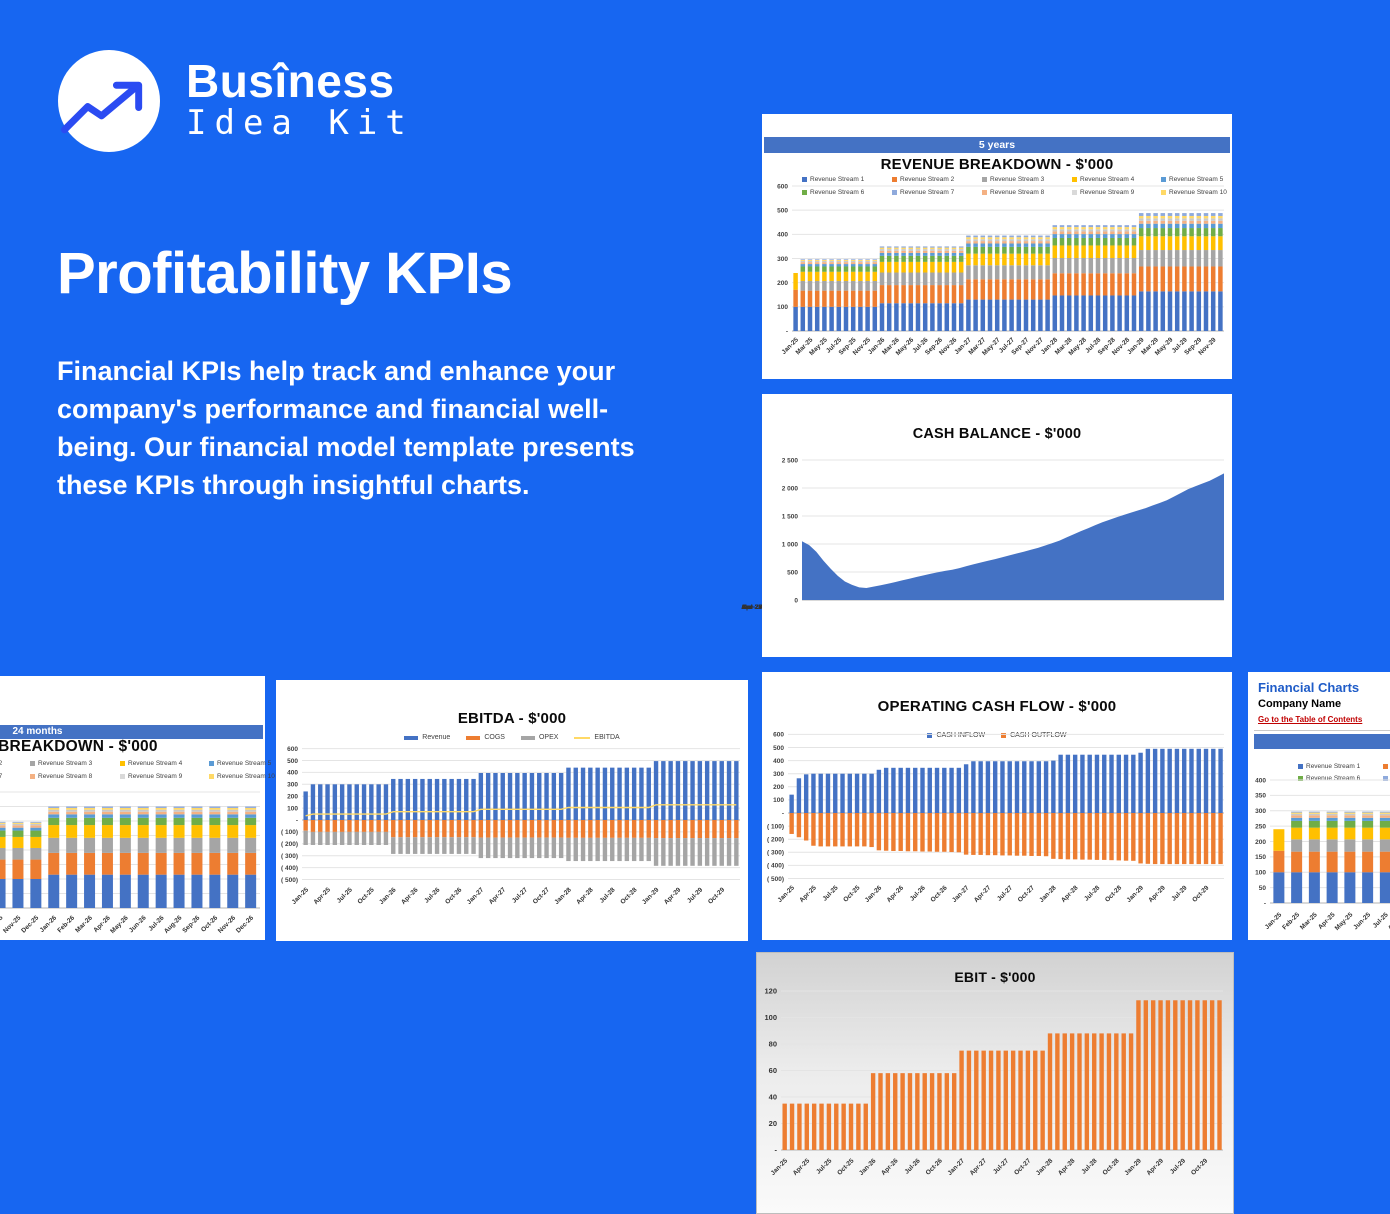 This screenshot has height=1214, width=1390. Describe the element at coordinates (79, 746) in the screenshot. I see `chart-title: REVENUE BREAKDOWN - $'000` at that location.